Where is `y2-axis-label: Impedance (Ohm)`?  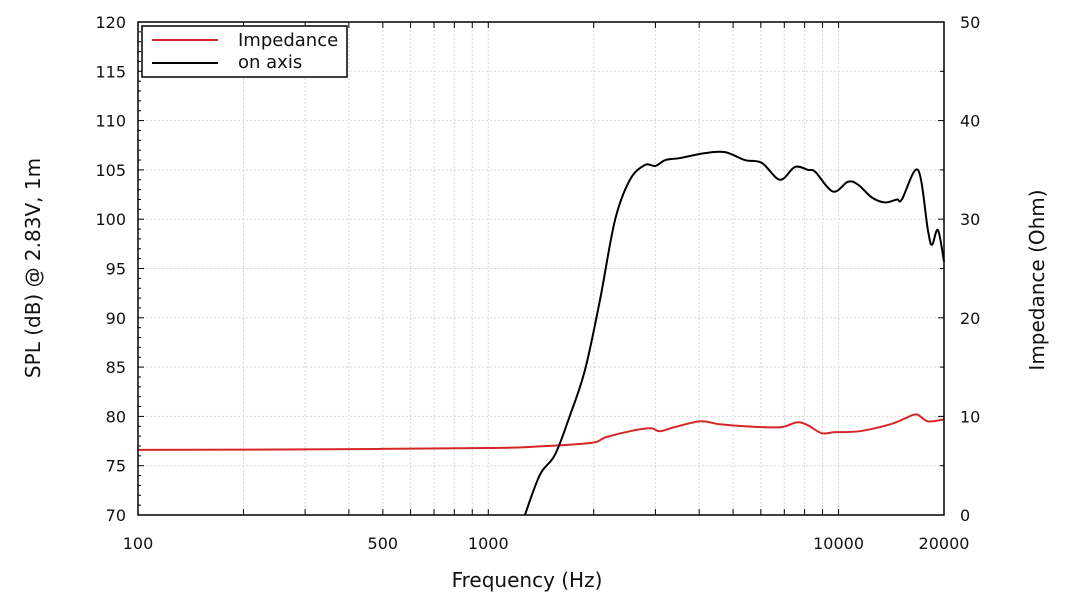
y2-axis-label: Impedance (Ohm) is located at coordinates (1037, 279).